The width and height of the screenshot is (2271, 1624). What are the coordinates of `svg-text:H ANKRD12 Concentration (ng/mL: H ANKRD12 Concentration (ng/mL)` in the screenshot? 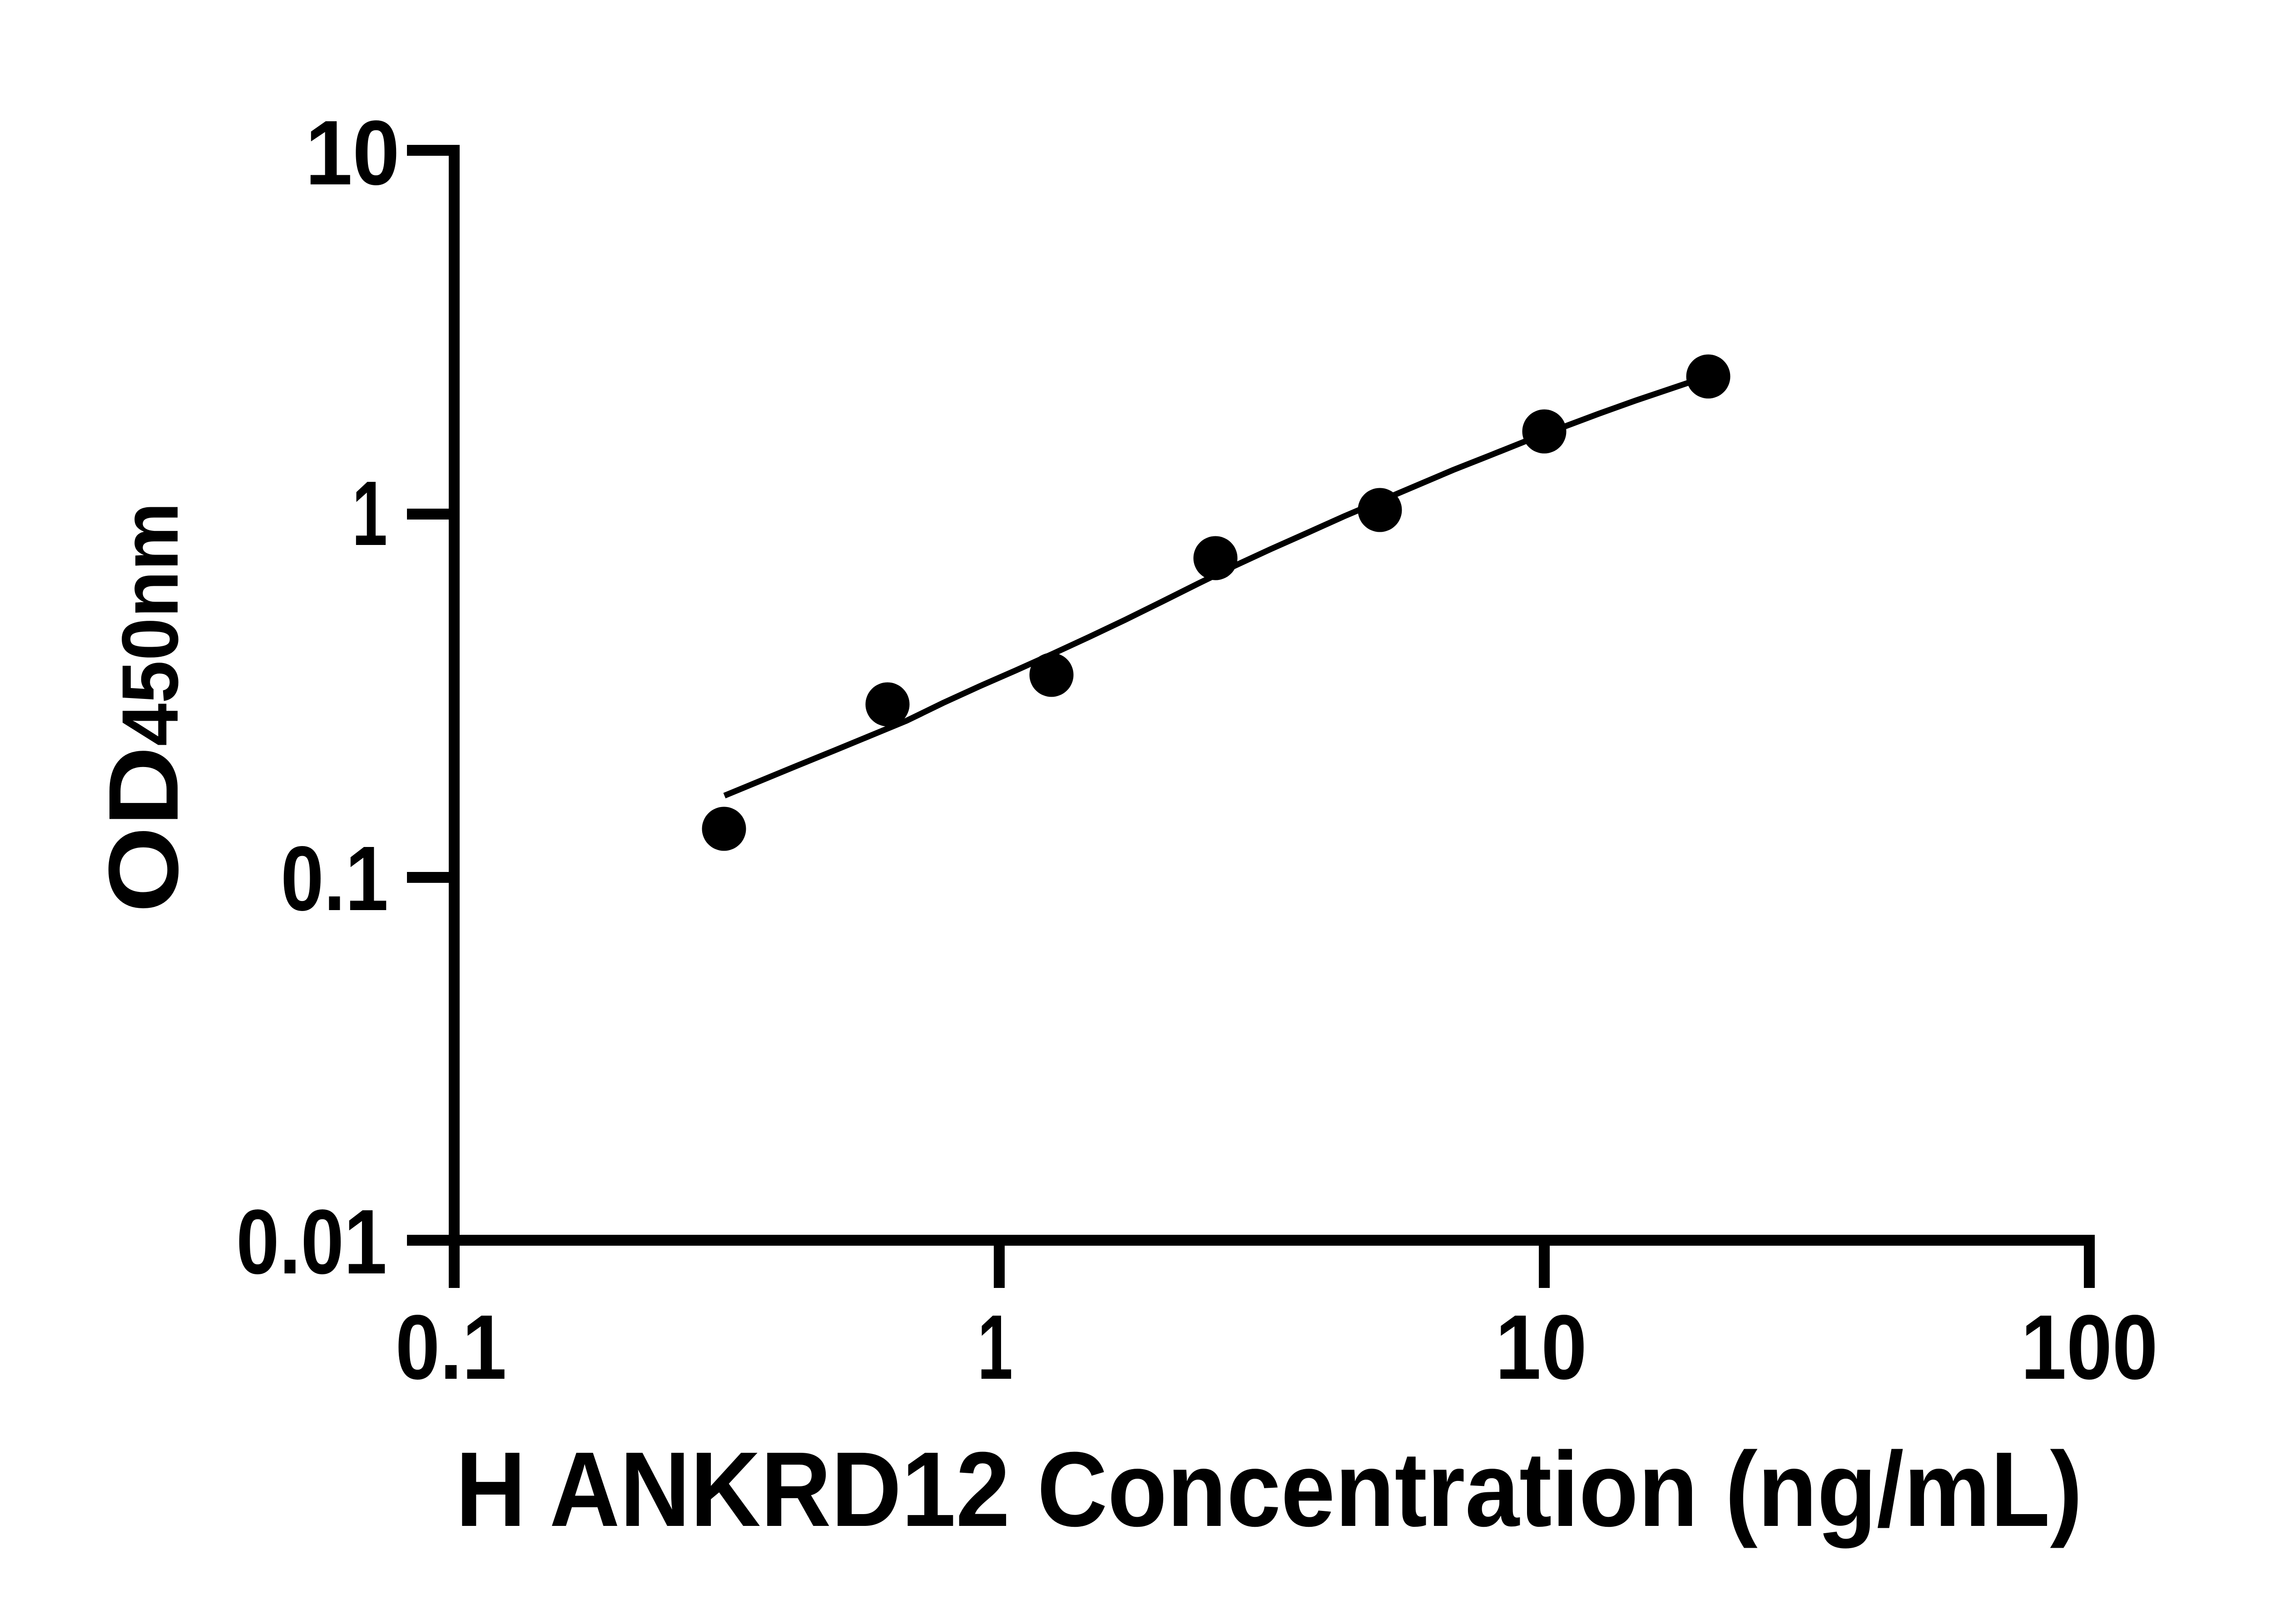 It's located at (1269, 1489).